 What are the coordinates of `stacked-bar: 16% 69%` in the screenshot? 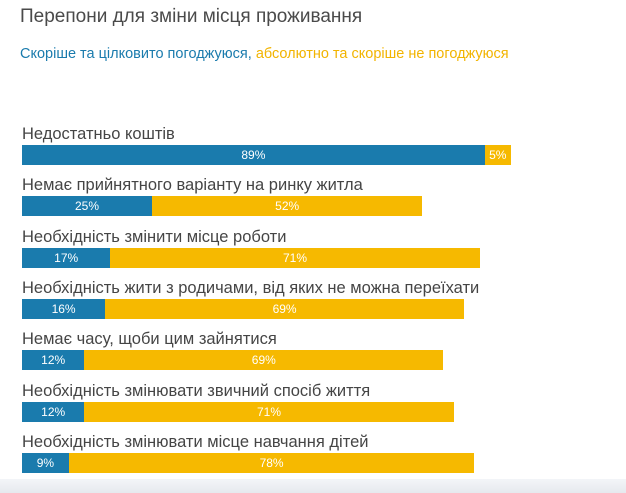 It's located at (322, 308).